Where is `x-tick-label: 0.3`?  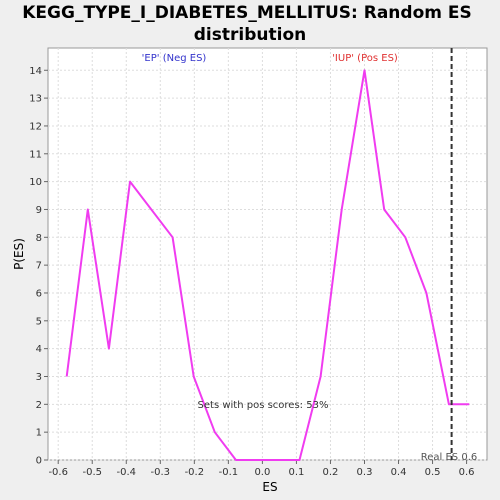 x-tick-label: 0.3 is located at coordinates (365, 472).